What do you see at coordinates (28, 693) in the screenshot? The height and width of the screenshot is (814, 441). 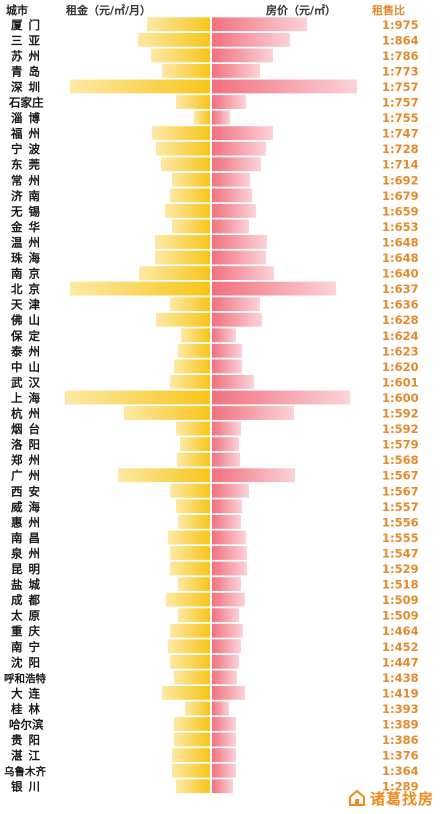 I see `city-label: 大连` at bounding box center [28, 693].